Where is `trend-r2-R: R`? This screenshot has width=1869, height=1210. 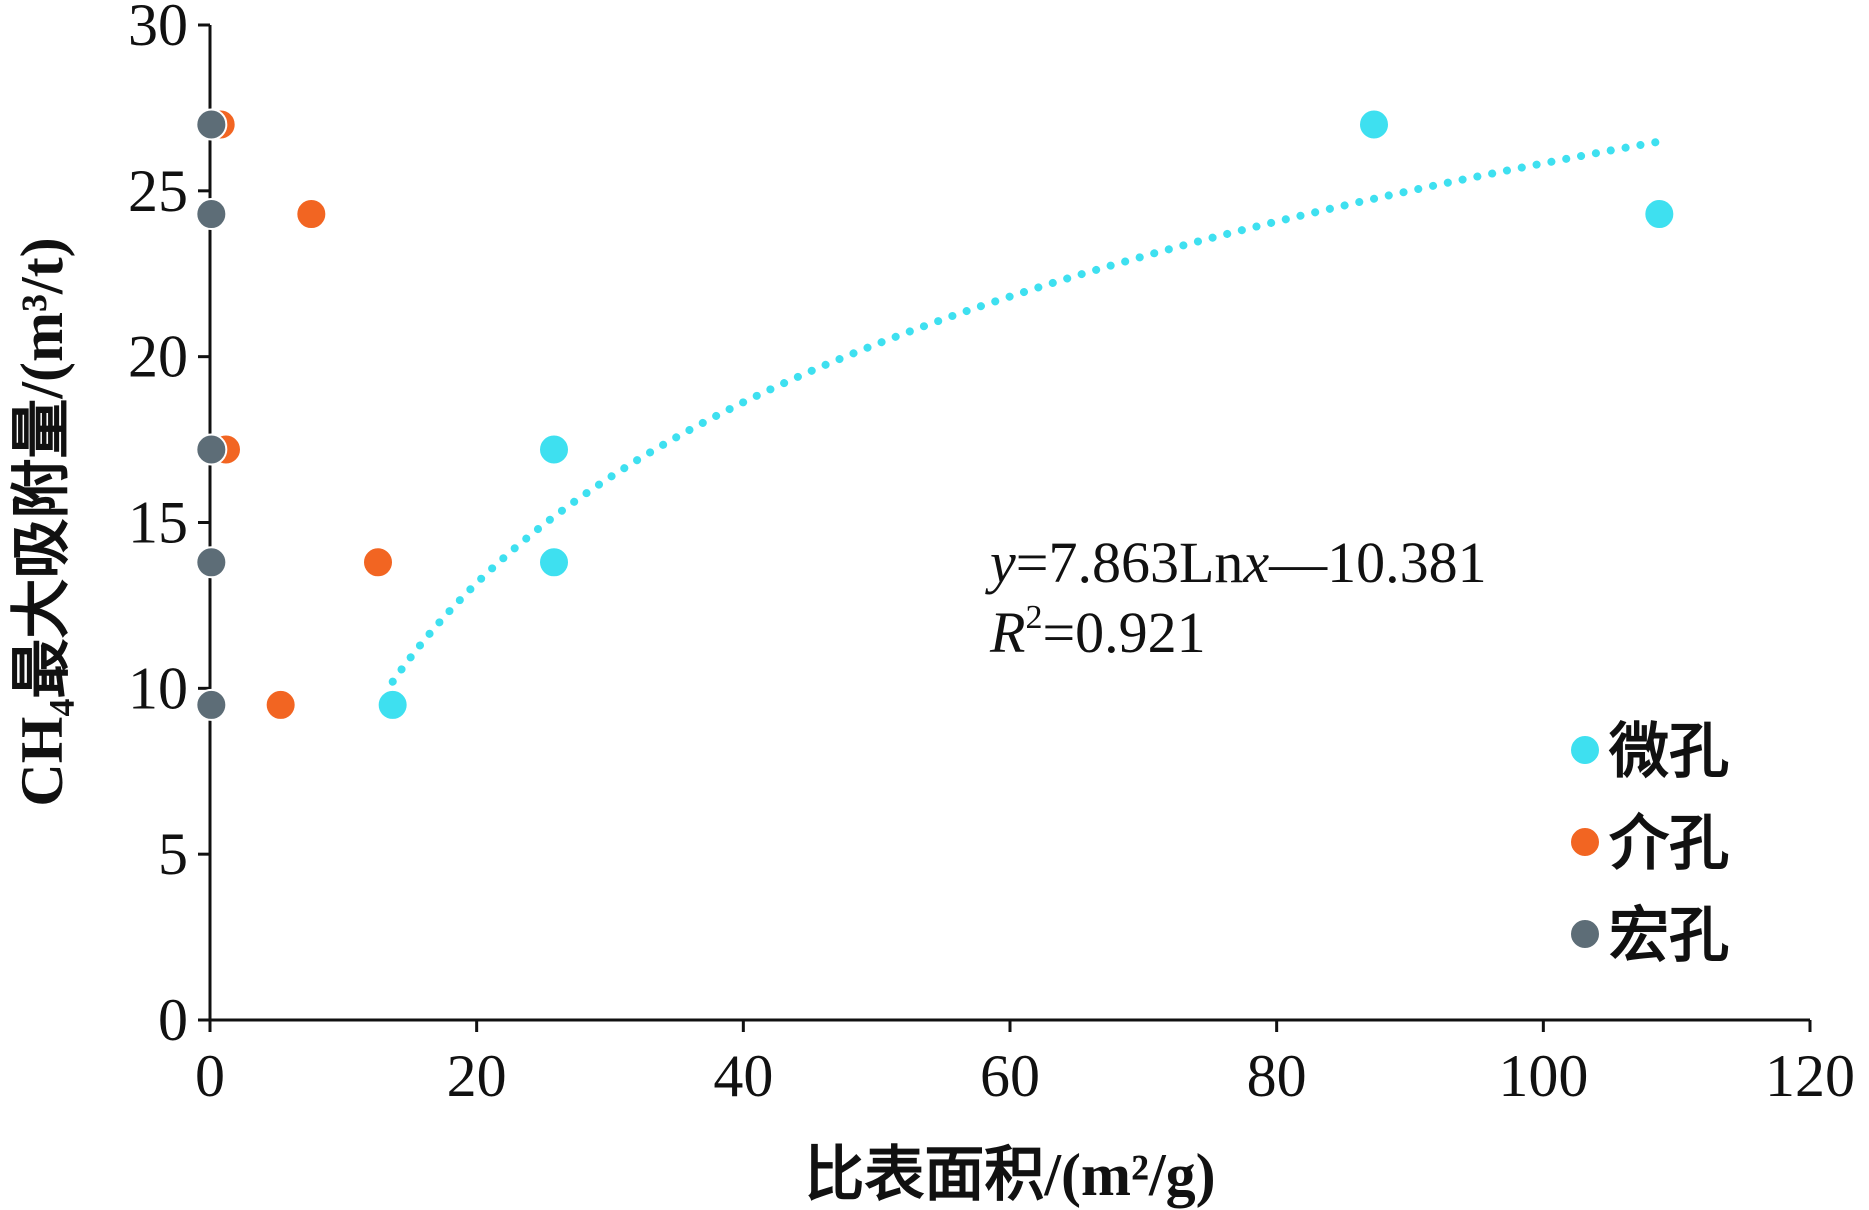 trend-r2-R: R is located at coordinates (1007, 632).